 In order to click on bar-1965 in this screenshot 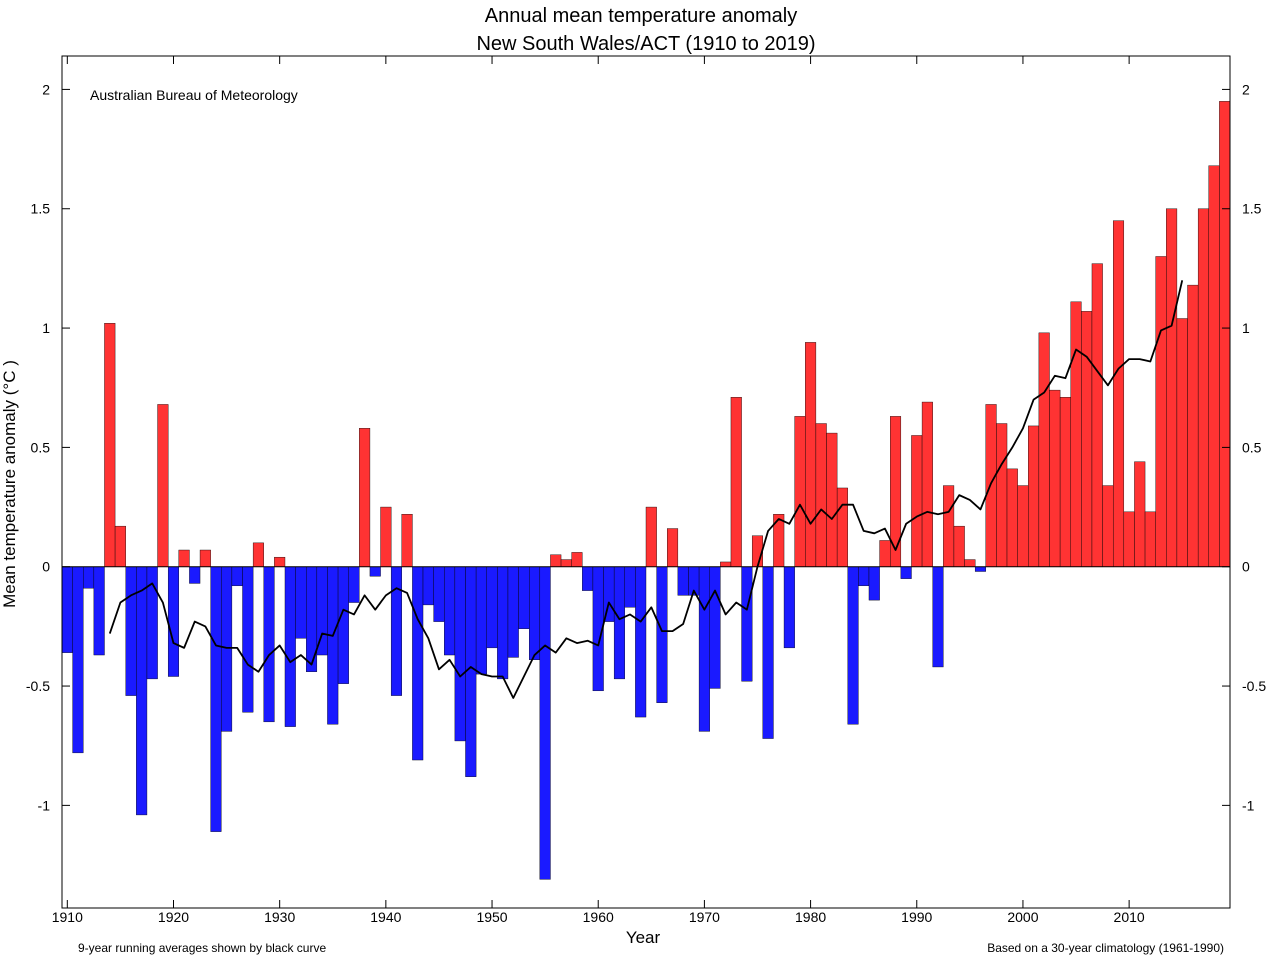, I will do `click(651, 536)`.